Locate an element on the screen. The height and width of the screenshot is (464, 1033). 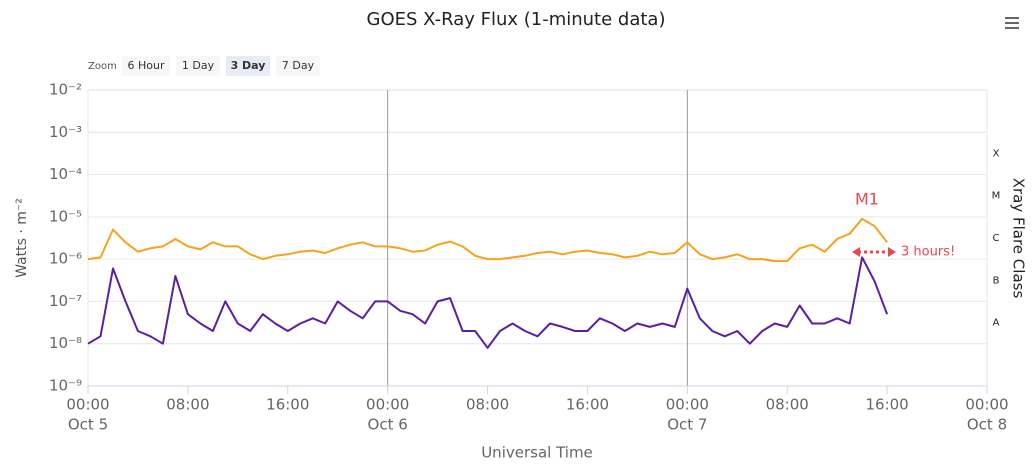
y-tick-label: 10⁻⁴ is located at coordinates (65, 174).